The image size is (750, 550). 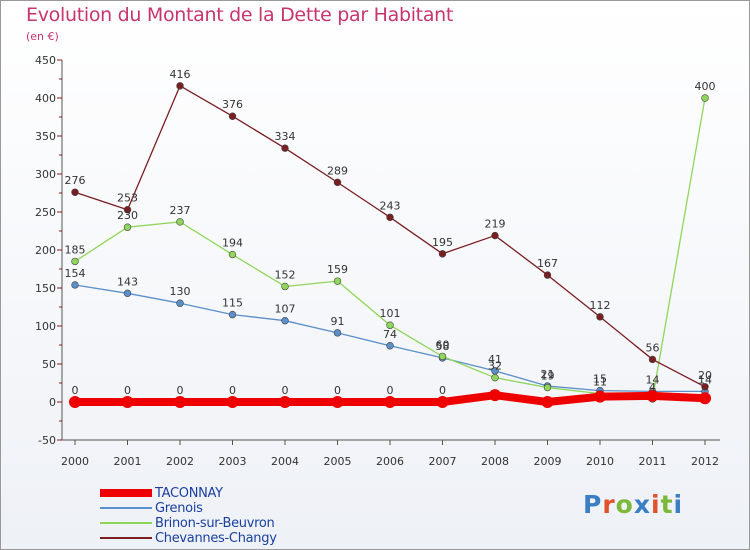 I want to click on data-label: 41, so click(x=495, y=359).